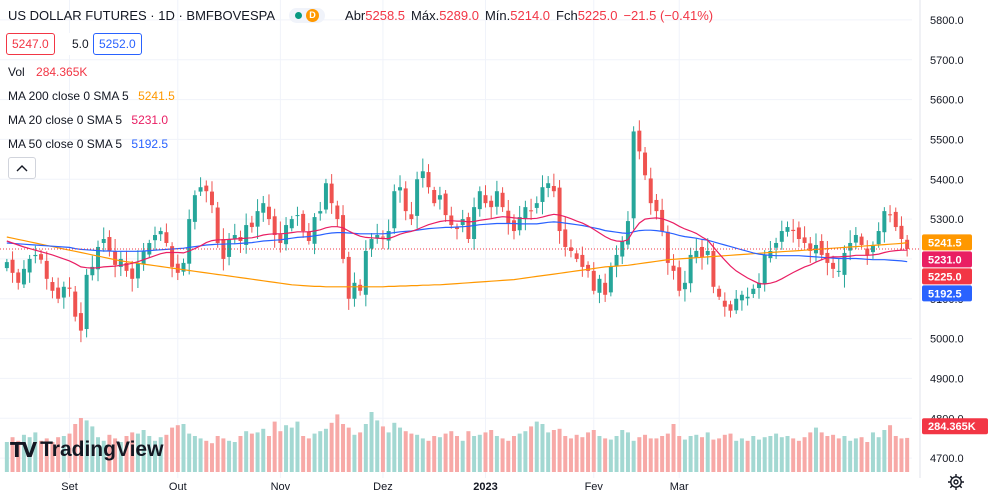 The width and height of the screenshot is (991, 500). What do you see at coordinates (485, 487) in the screenshot?
I see `x-tick-label: 2023` at bounding box center [485, 487].